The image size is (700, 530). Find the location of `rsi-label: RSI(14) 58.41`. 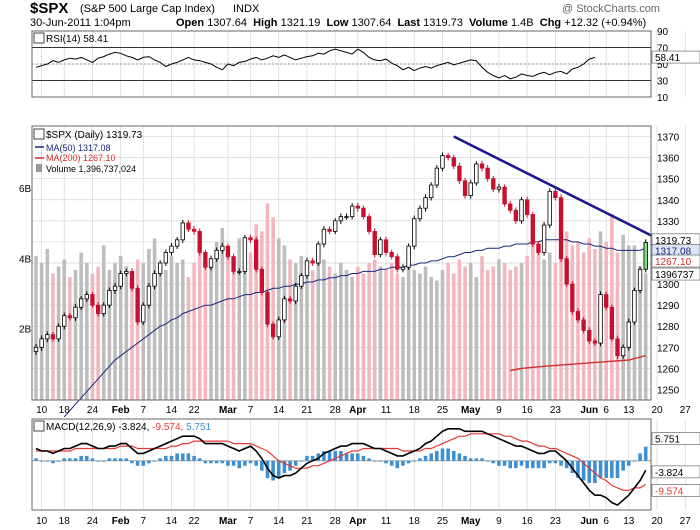

rsi-label: RSI(14) 58.41 is located at coordinates (77, 39).